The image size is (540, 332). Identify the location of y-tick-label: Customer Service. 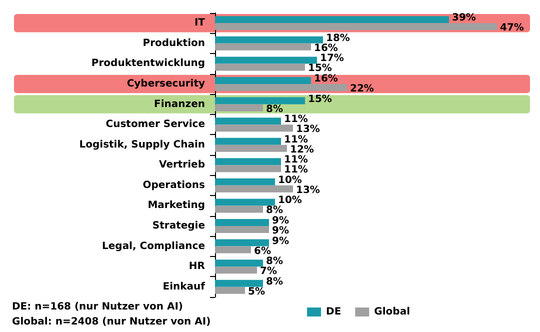
(156, 124).